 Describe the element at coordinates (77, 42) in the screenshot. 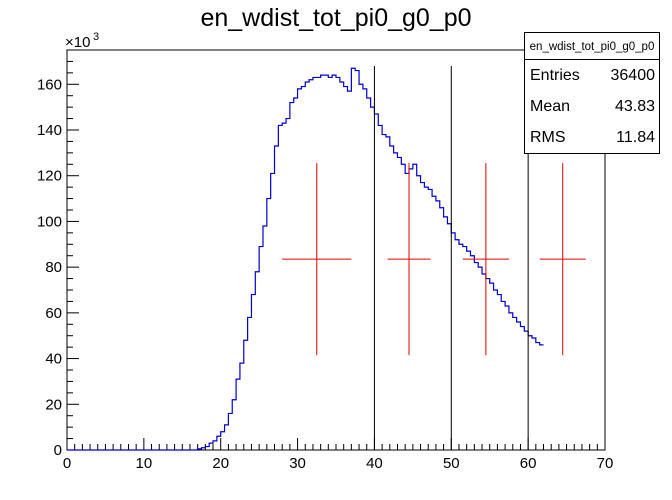

I see `y-multiplier-label: ×10` at that location.